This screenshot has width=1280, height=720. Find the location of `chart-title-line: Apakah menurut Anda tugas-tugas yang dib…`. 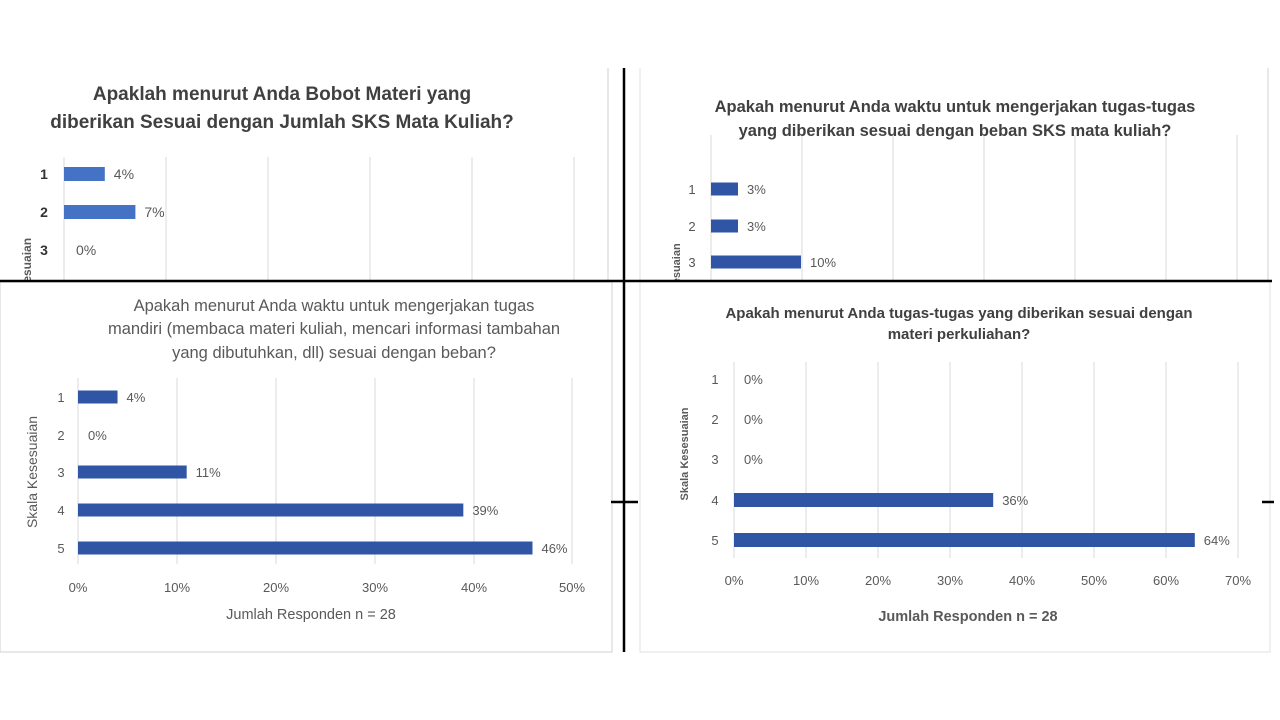

chart-title-line: Apakah menurut Anda tugas-tugas yang dib… is located at coordinates (958, 313).